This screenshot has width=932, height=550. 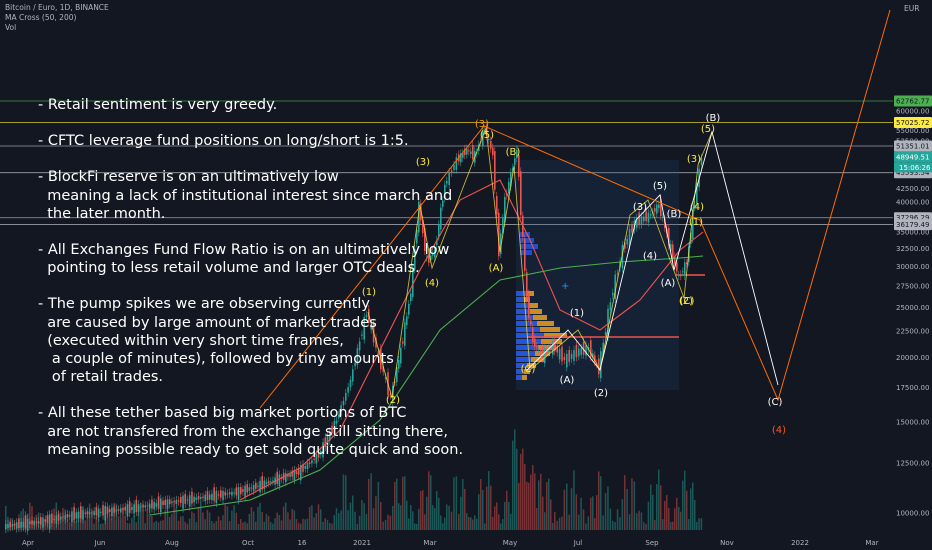 What do you see at coordinates (41, 17) in the screenshot?
I see `ma-cross-indicator-label: MA Cross (50, 200)` at bounding box center [41, 17].